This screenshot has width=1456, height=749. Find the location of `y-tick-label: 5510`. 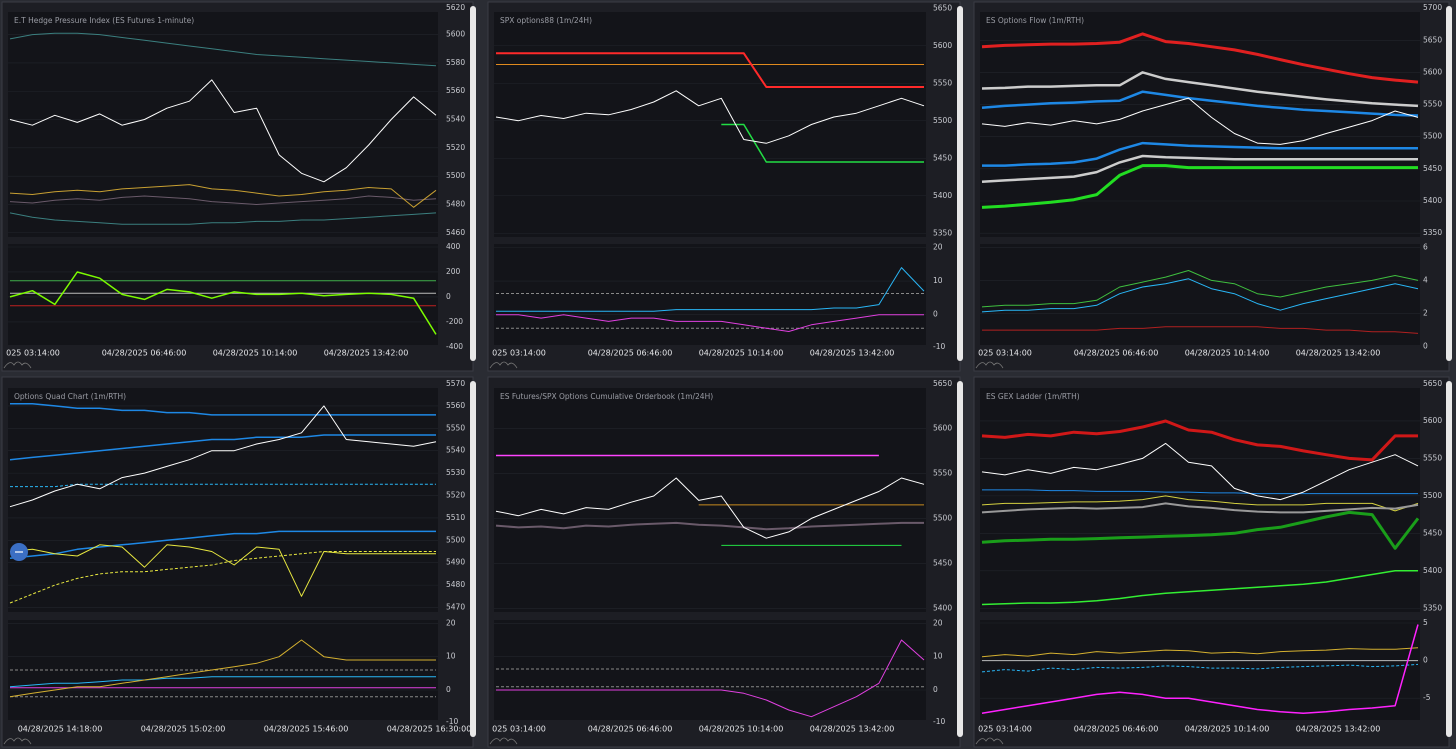

y-tick-label: 5510 is located at coordinates (455, 517).